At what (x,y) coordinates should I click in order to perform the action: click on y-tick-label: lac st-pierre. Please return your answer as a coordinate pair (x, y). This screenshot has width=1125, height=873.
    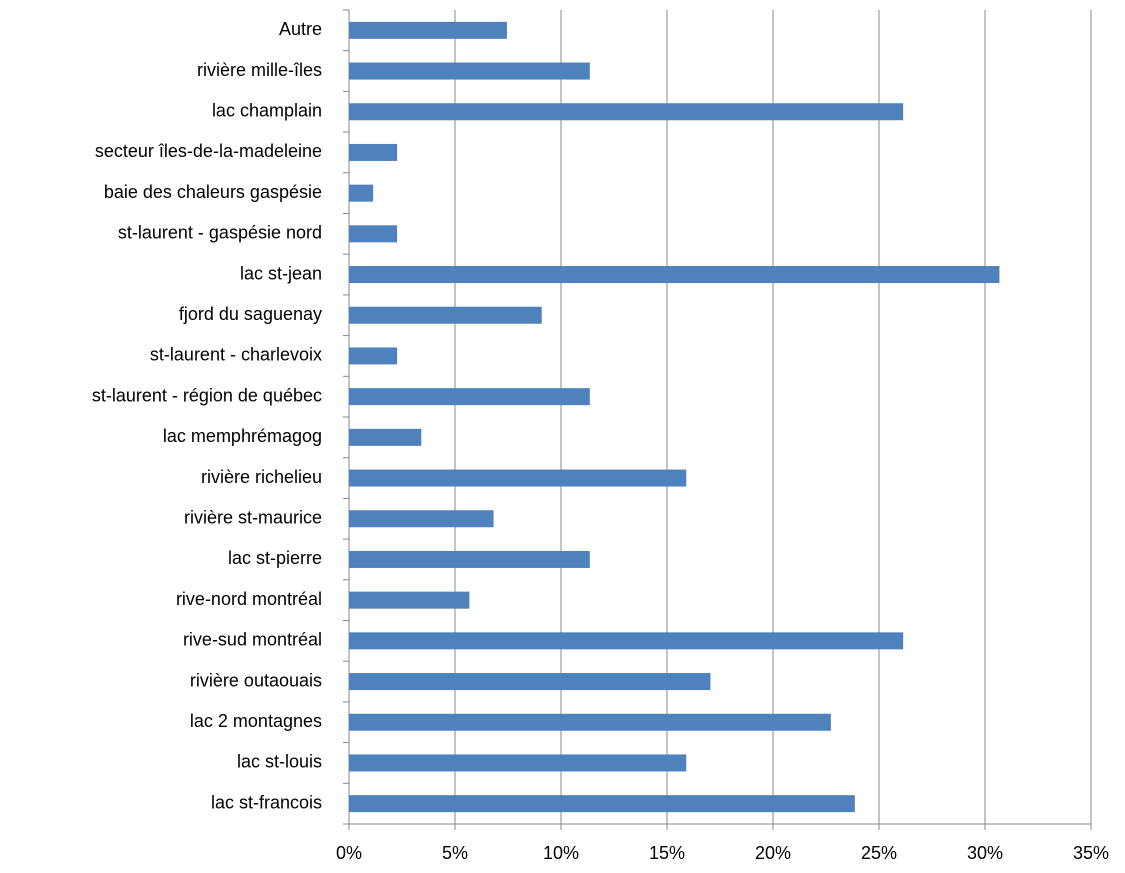
    Looking at the image, I should click on (275, 558).